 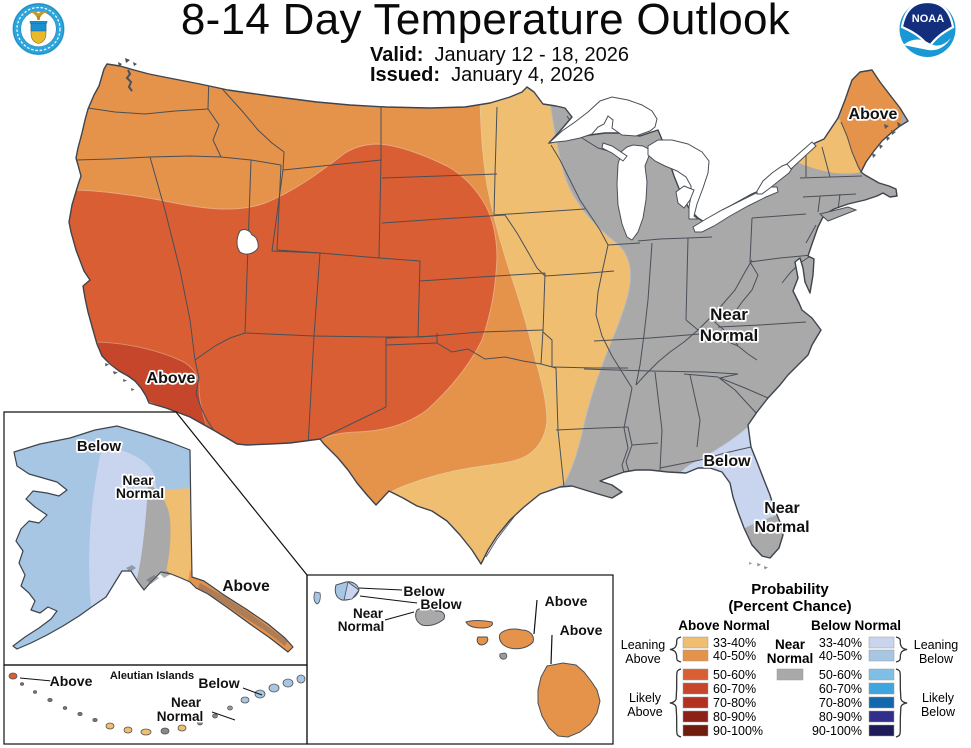 What do you see at coordinates (152, 676) in the screenshot?
I see `svg-text: Aleutian Islands` at bounding box center [152, 676].